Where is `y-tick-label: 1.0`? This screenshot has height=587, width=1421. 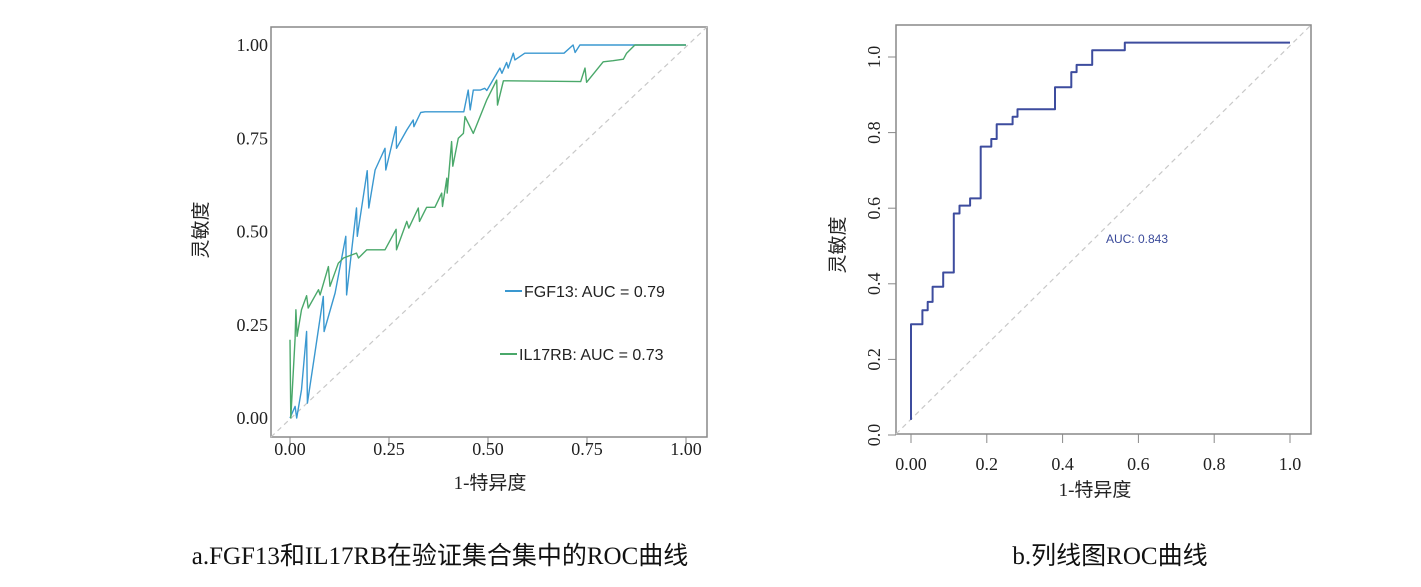 y-tick-label: 1.0 is located at coordinates (874, 57).